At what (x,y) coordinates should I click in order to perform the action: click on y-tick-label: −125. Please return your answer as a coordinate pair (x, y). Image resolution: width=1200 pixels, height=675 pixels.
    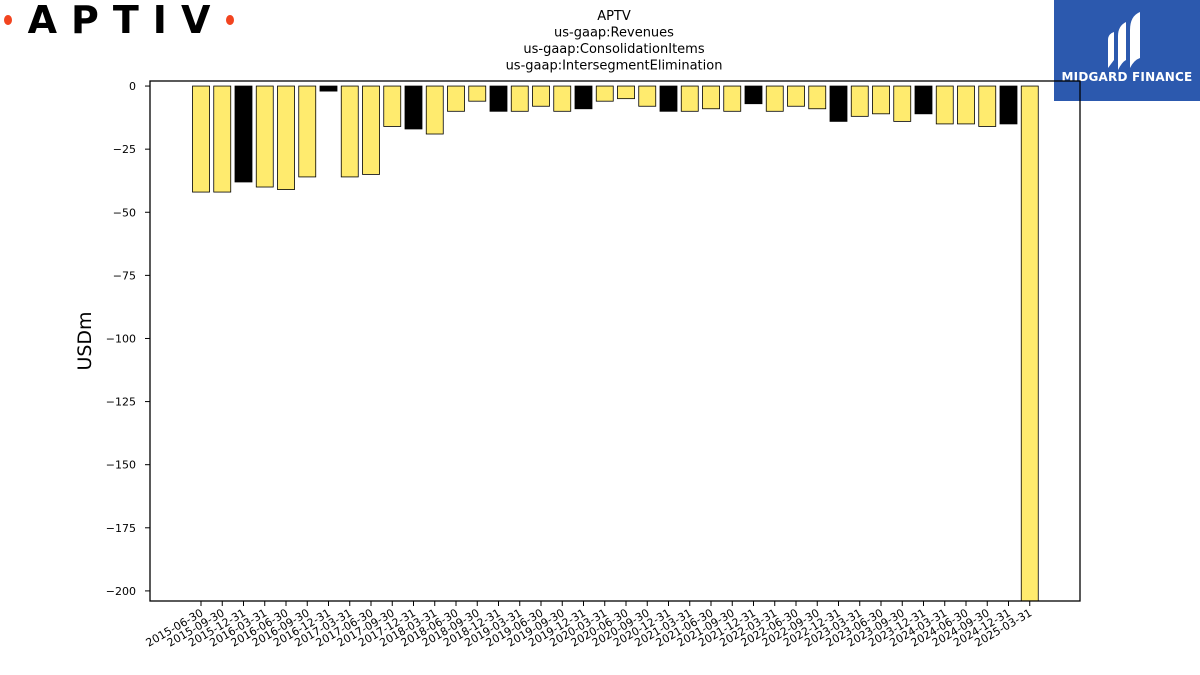
    Looking at the image, I should click on (121, 402).